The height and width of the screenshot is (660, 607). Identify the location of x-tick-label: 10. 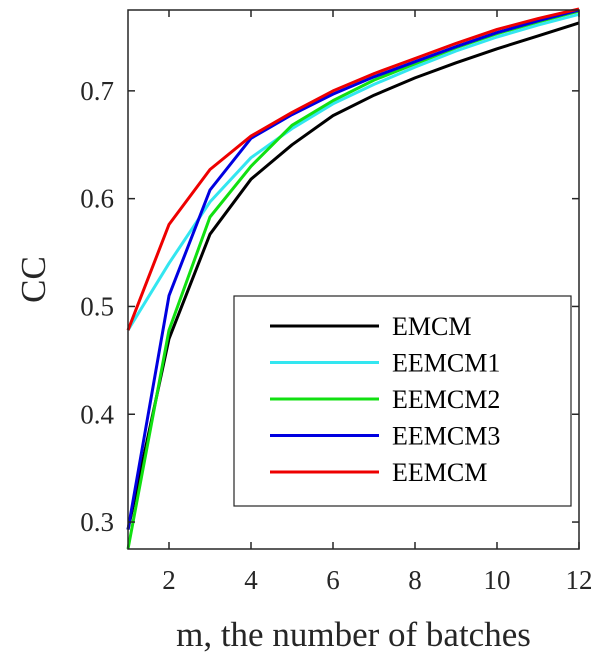
(497, 580).